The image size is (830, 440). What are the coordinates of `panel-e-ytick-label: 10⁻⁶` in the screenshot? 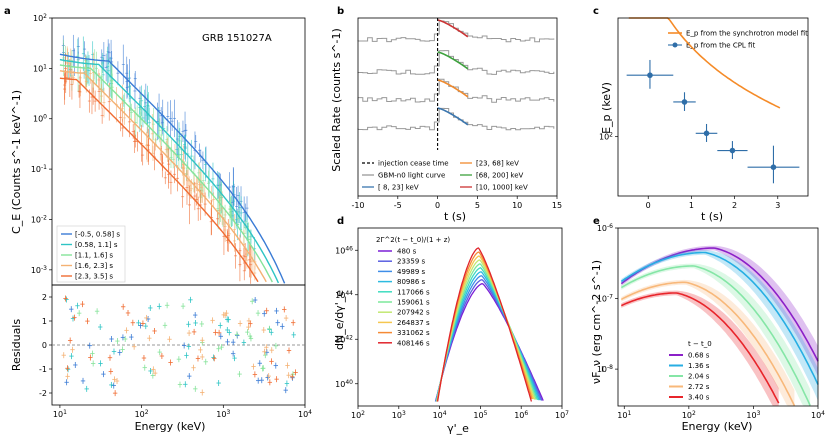 It's located at (605, 228).